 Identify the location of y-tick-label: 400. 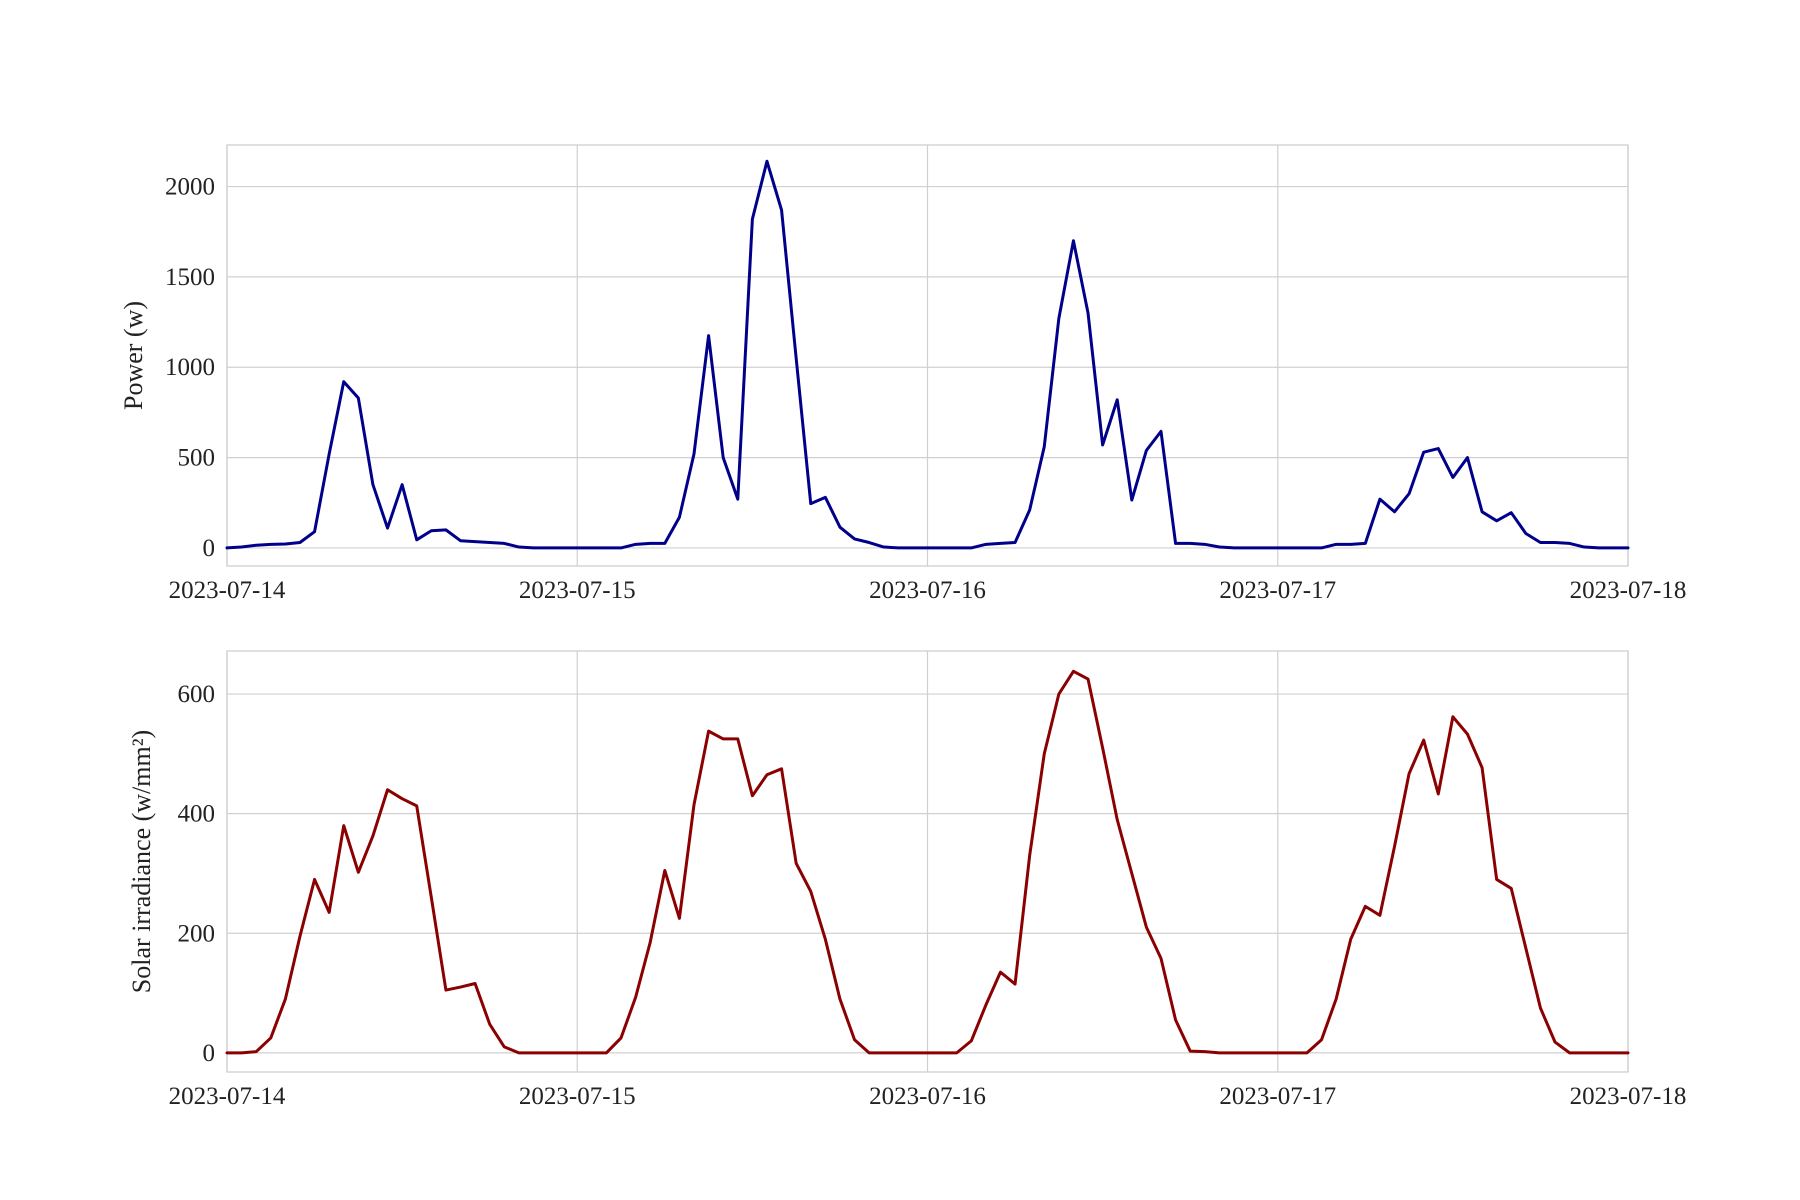
(197, 814).